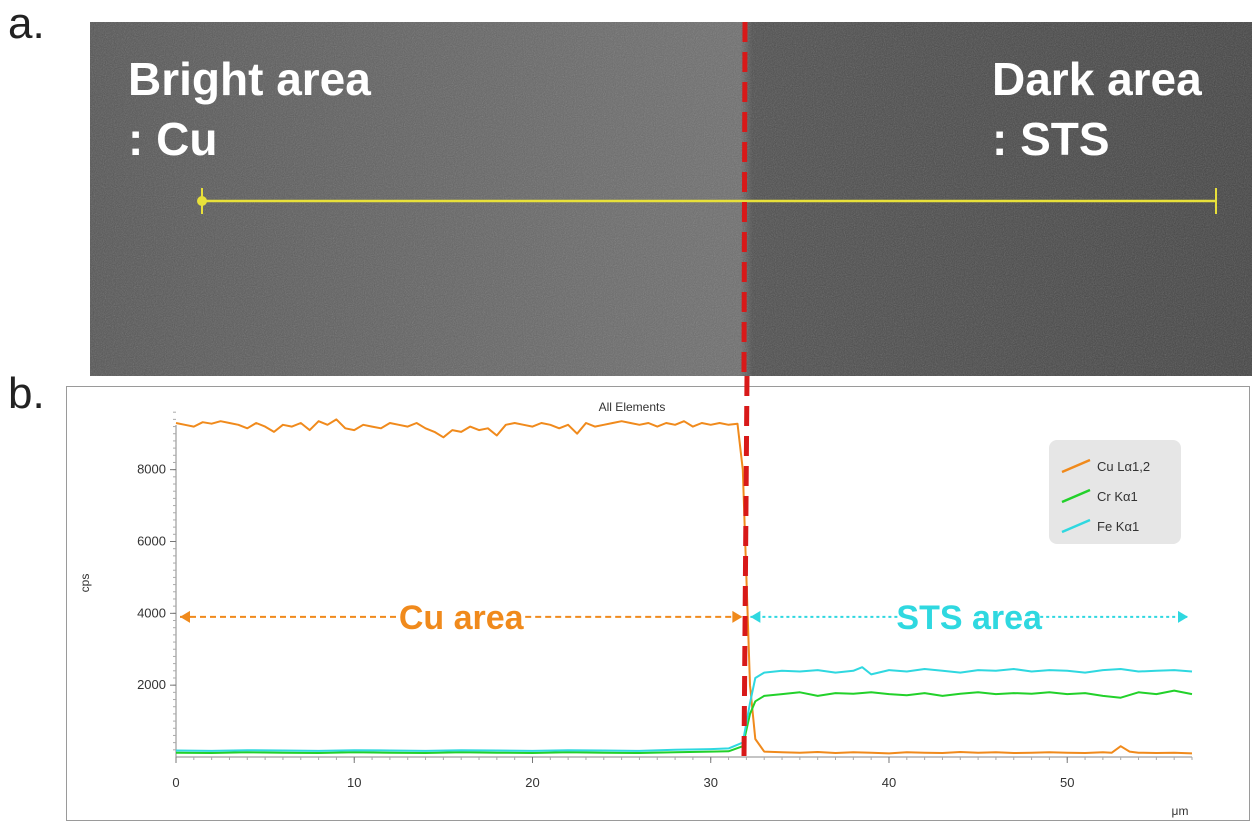 Image resolution: width=1260 pixels, height=827 pixels. Describe the element at coordinates (151, 684) in the screenshot. I see `y-tick-label: 2000` at that location.